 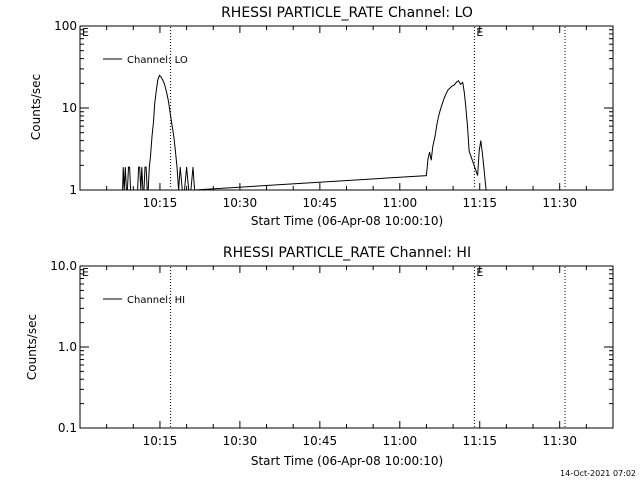 I want to click on print-timestamp: 14-Oct-2021 07:02, so click(x=598, y=473).